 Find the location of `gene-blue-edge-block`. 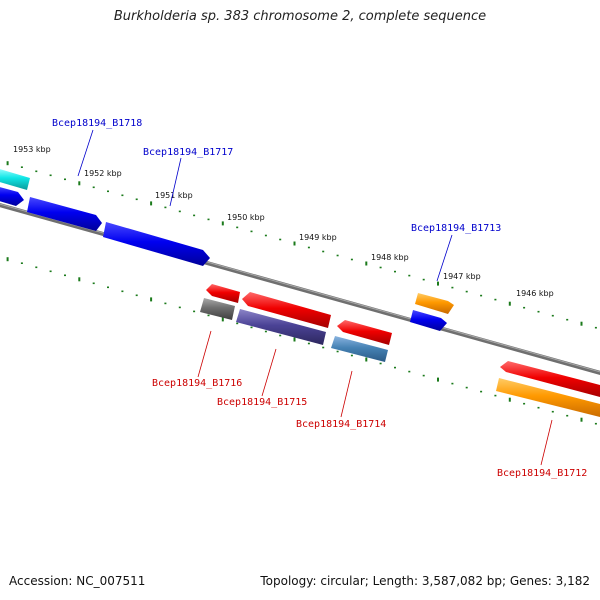

gene-blue-edge-block is located at coordinates (12, 196).